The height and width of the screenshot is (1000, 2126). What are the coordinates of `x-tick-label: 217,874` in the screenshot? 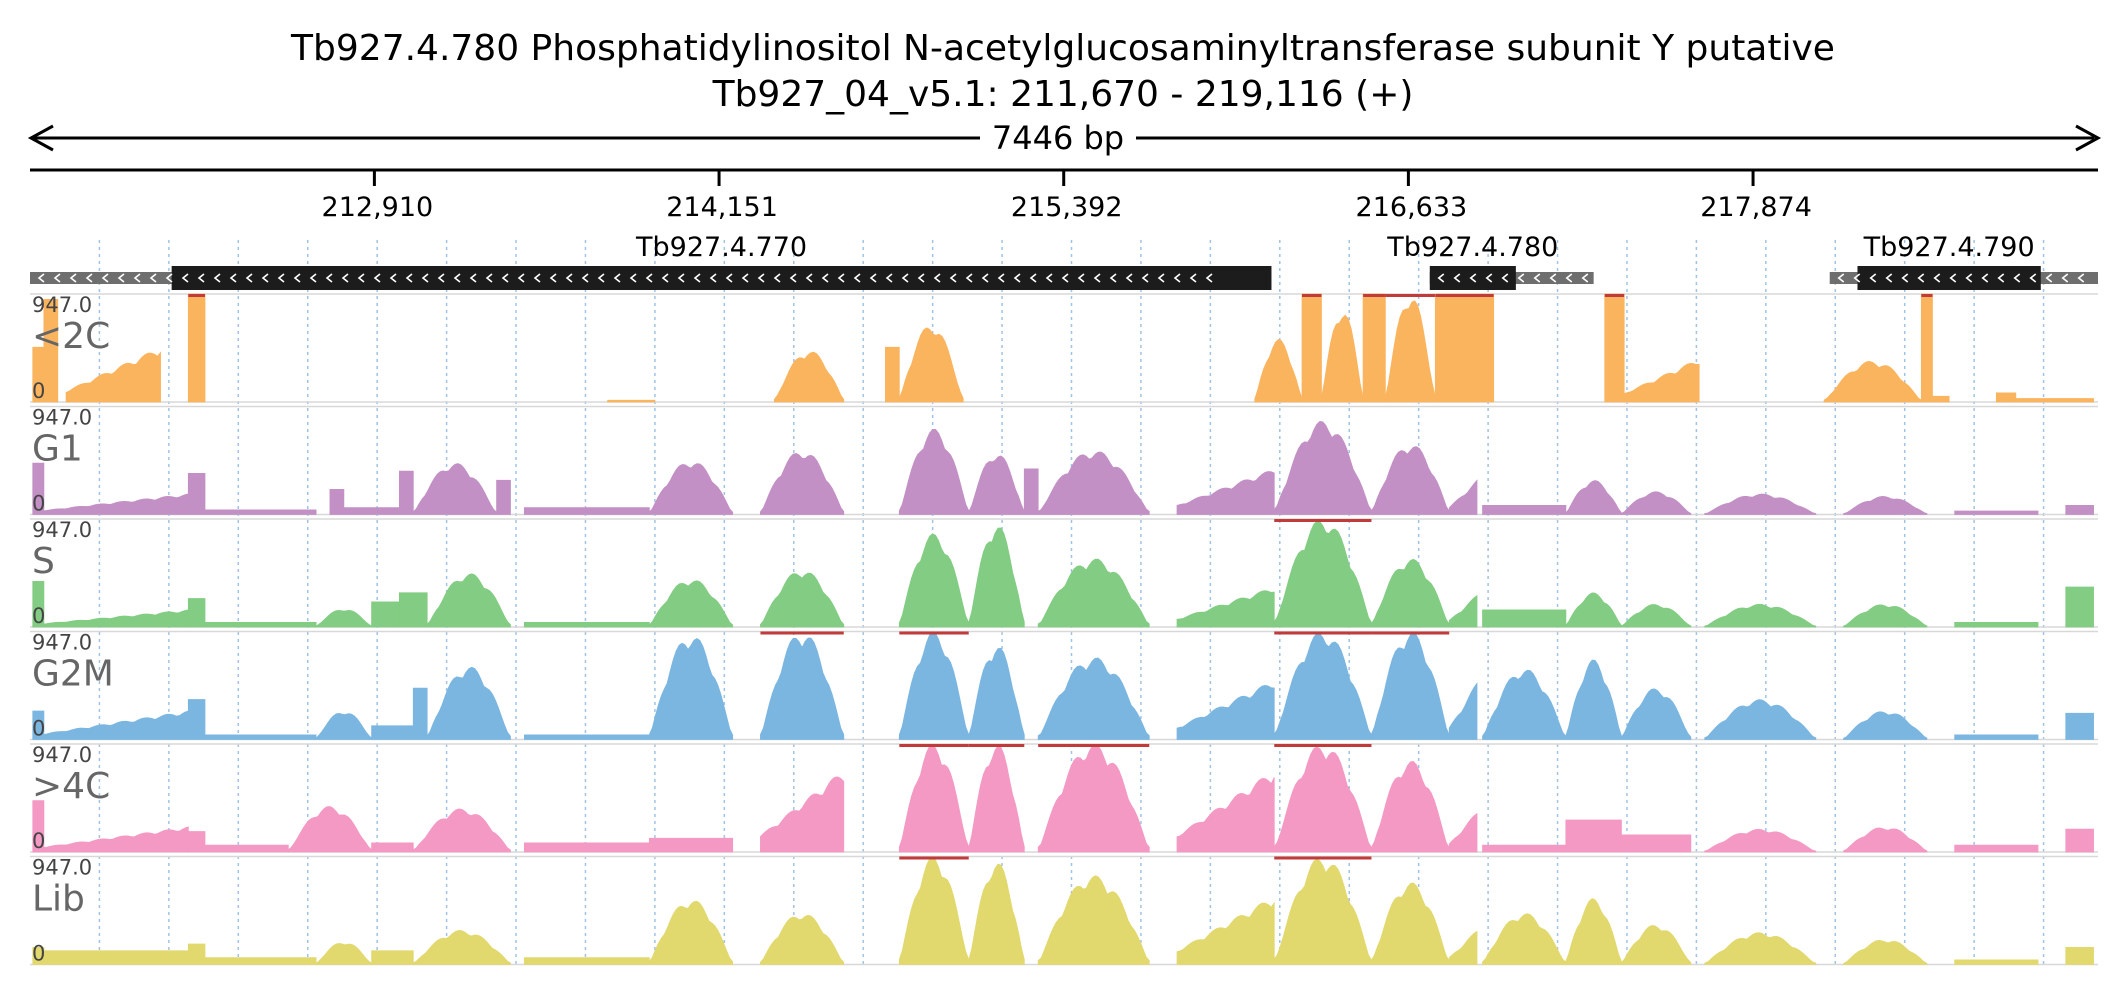 It's located at (1756, 207).